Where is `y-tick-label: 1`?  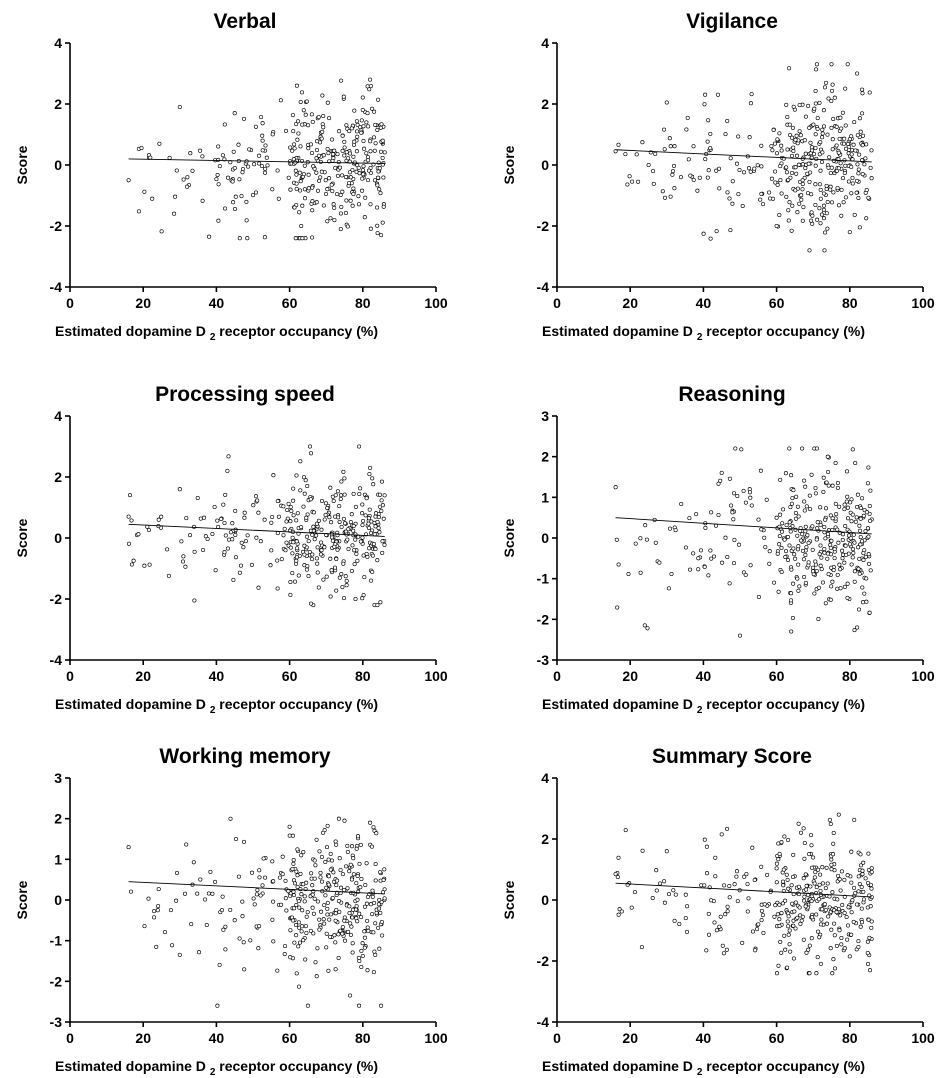
y-tick-label: 1 is located at coordinates (58, 859).